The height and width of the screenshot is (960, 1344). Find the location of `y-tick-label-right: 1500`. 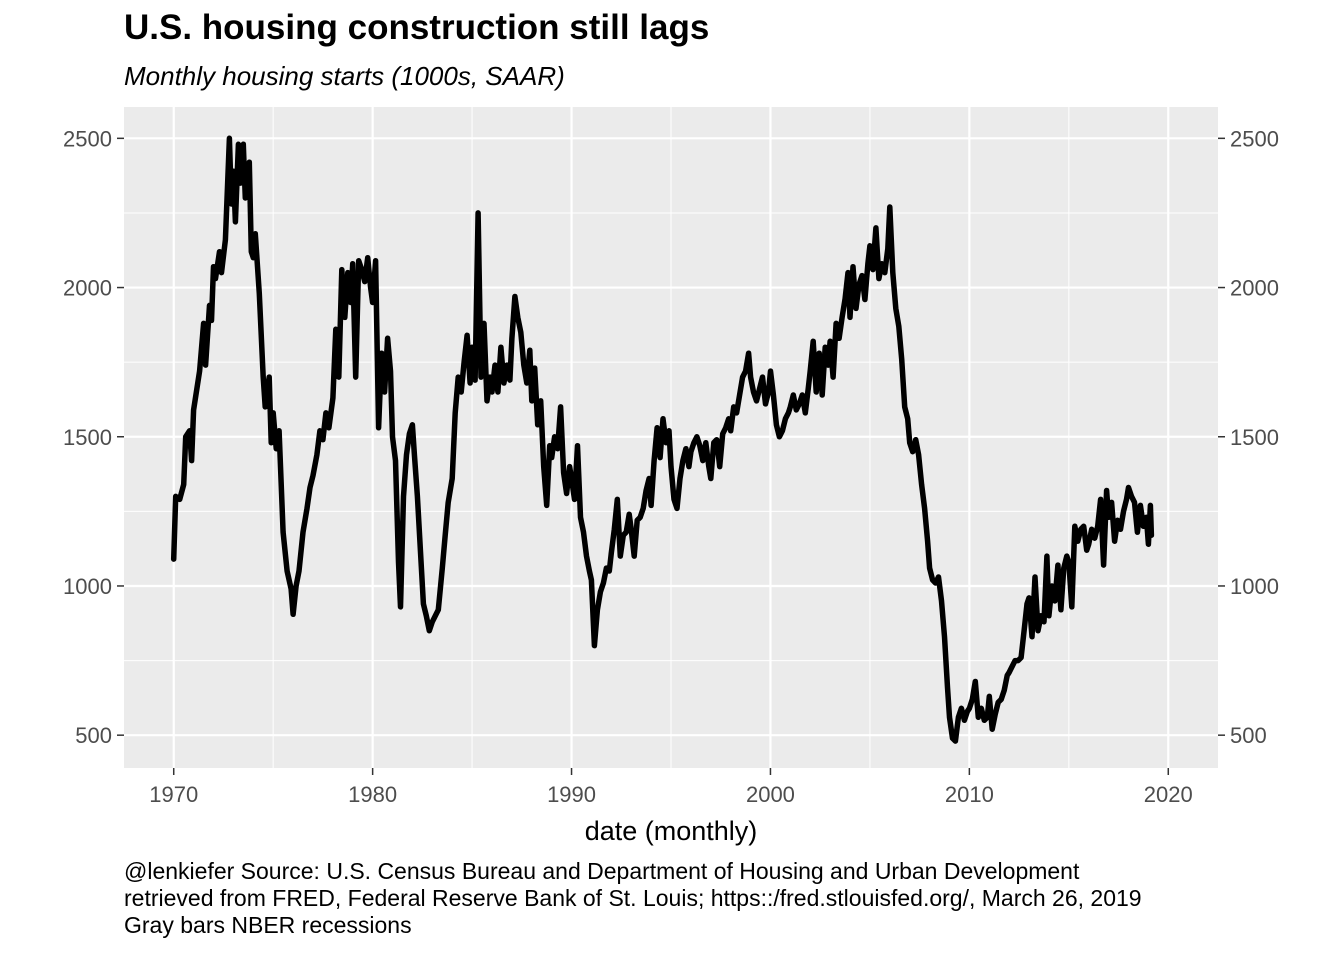

y-tick-label-right: 1500 is located at coordinates (1254, 437).